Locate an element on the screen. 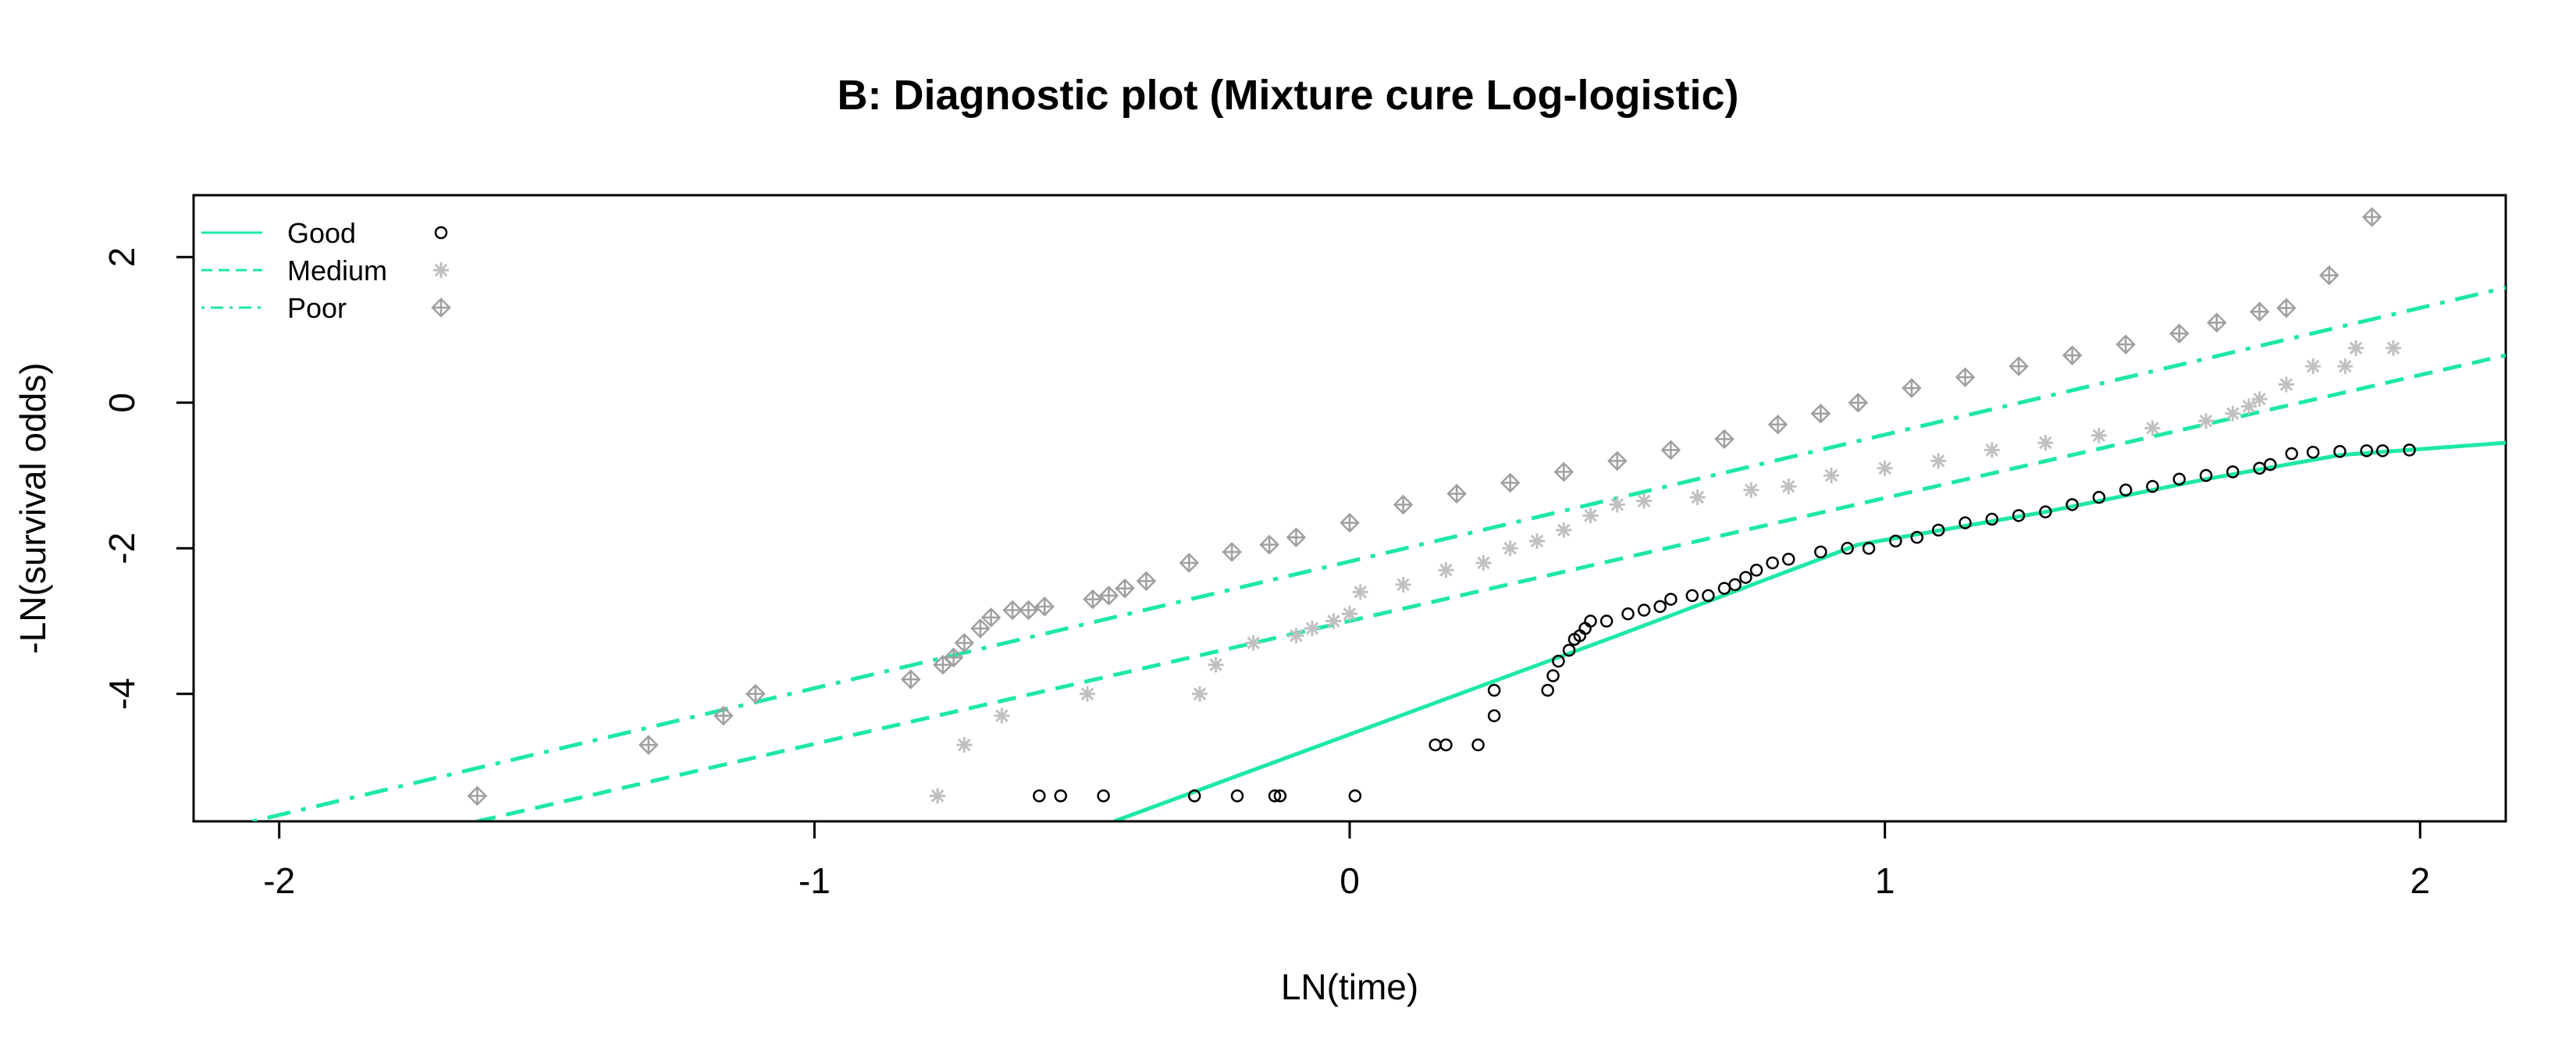 This screenshot has height=1054, width=2576. x-tick-label: -2 is located at coordinates (279, 880).